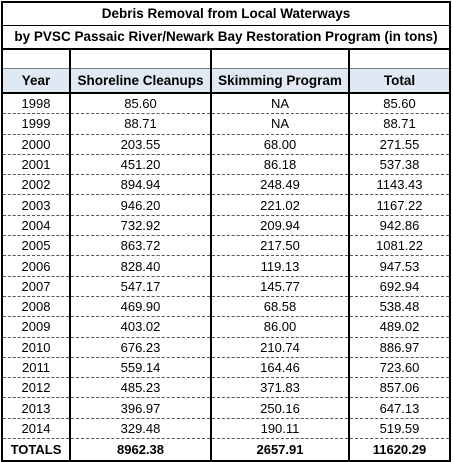 This screenshot has height=462, width=453. I want to click on year-cell: 2003, so click(36, 205).